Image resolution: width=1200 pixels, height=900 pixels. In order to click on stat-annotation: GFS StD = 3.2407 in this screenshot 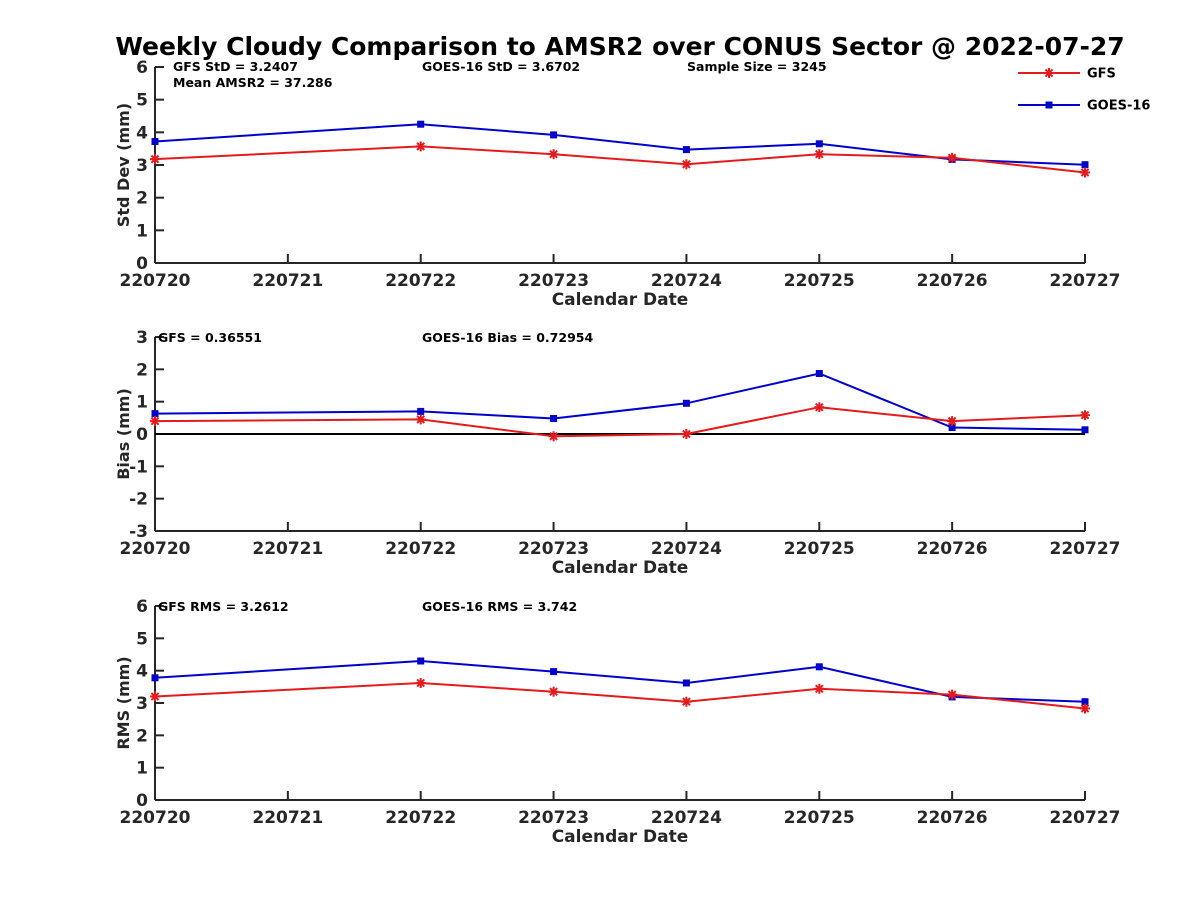, I will do `click(235, 66)`.